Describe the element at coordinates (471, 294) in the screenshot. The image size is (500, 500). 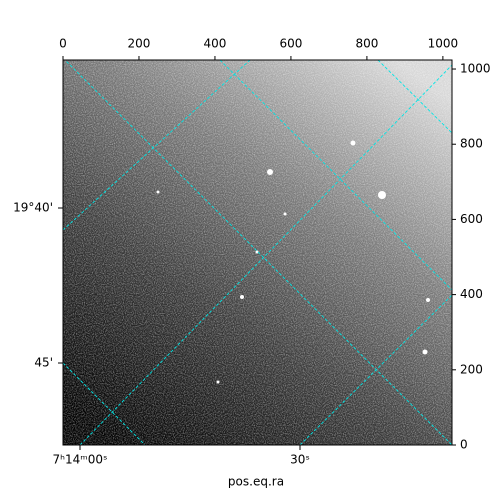
I see `y-tick-label: 400` at that location.